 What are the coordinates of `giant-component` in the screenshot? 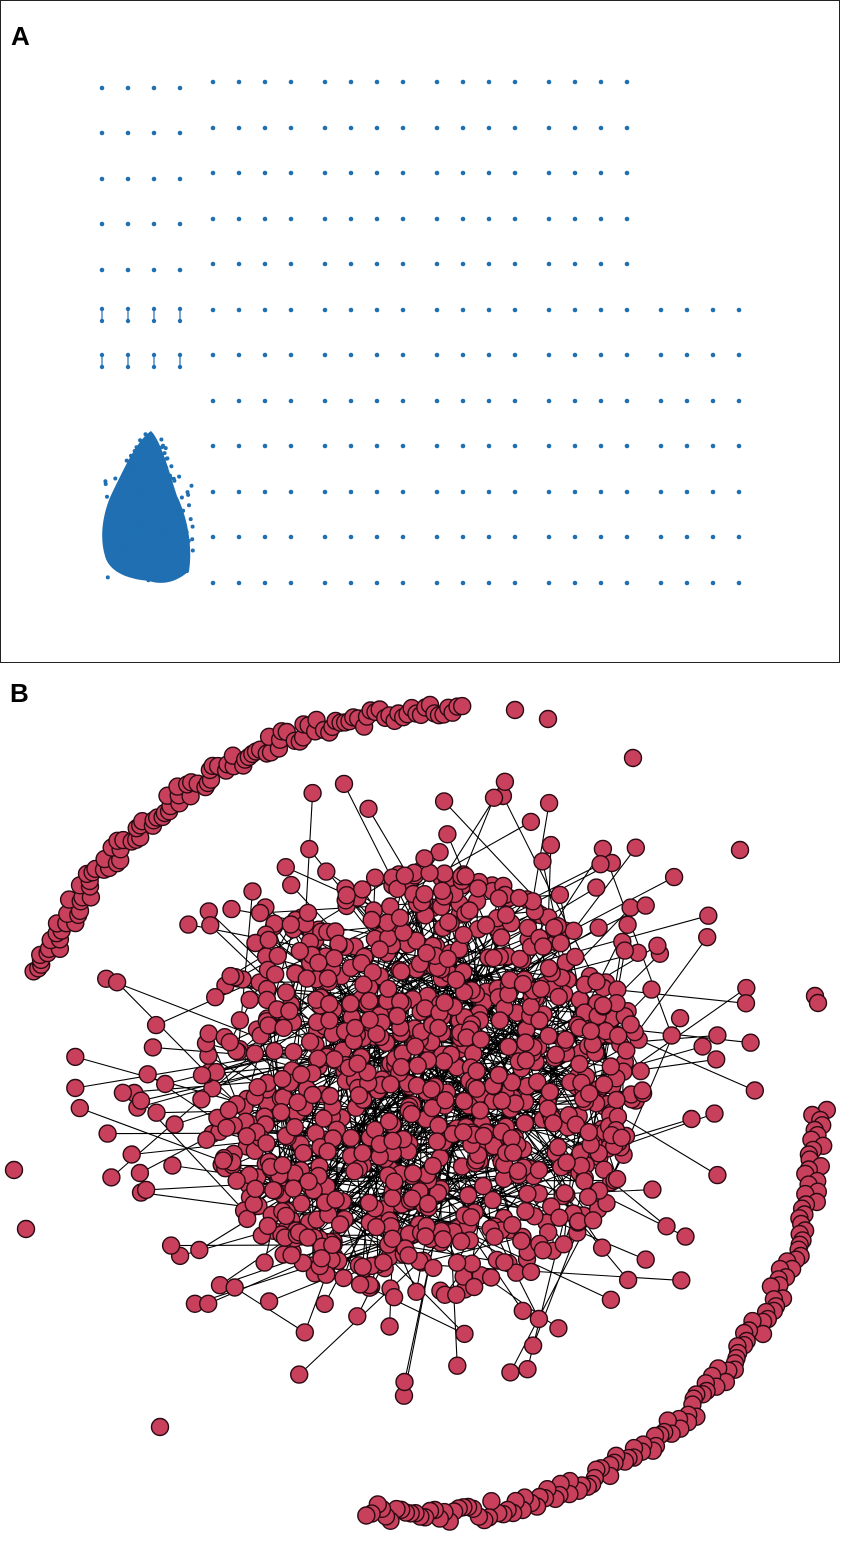 It's located at (148, 507).